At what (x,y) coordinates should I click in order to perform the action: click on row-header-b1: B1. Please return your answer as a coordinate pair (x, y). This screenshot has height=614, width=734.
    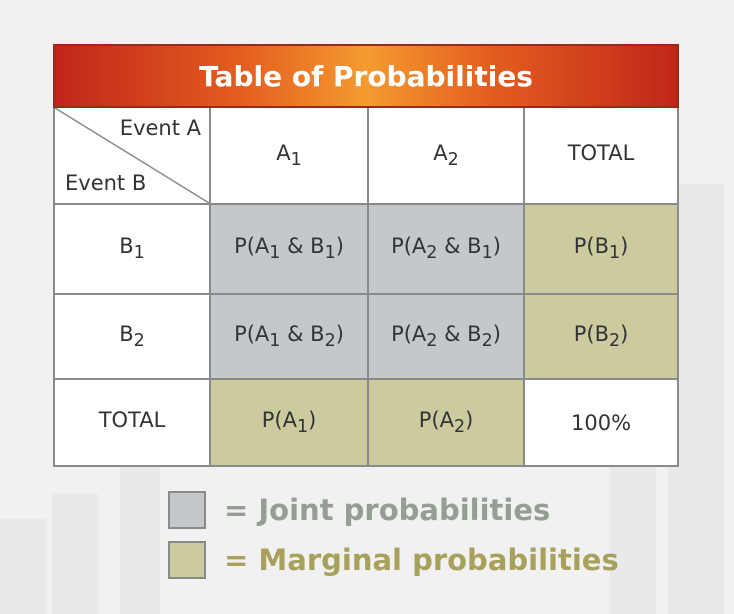
    Looking at the image, I should click on (132, 249).